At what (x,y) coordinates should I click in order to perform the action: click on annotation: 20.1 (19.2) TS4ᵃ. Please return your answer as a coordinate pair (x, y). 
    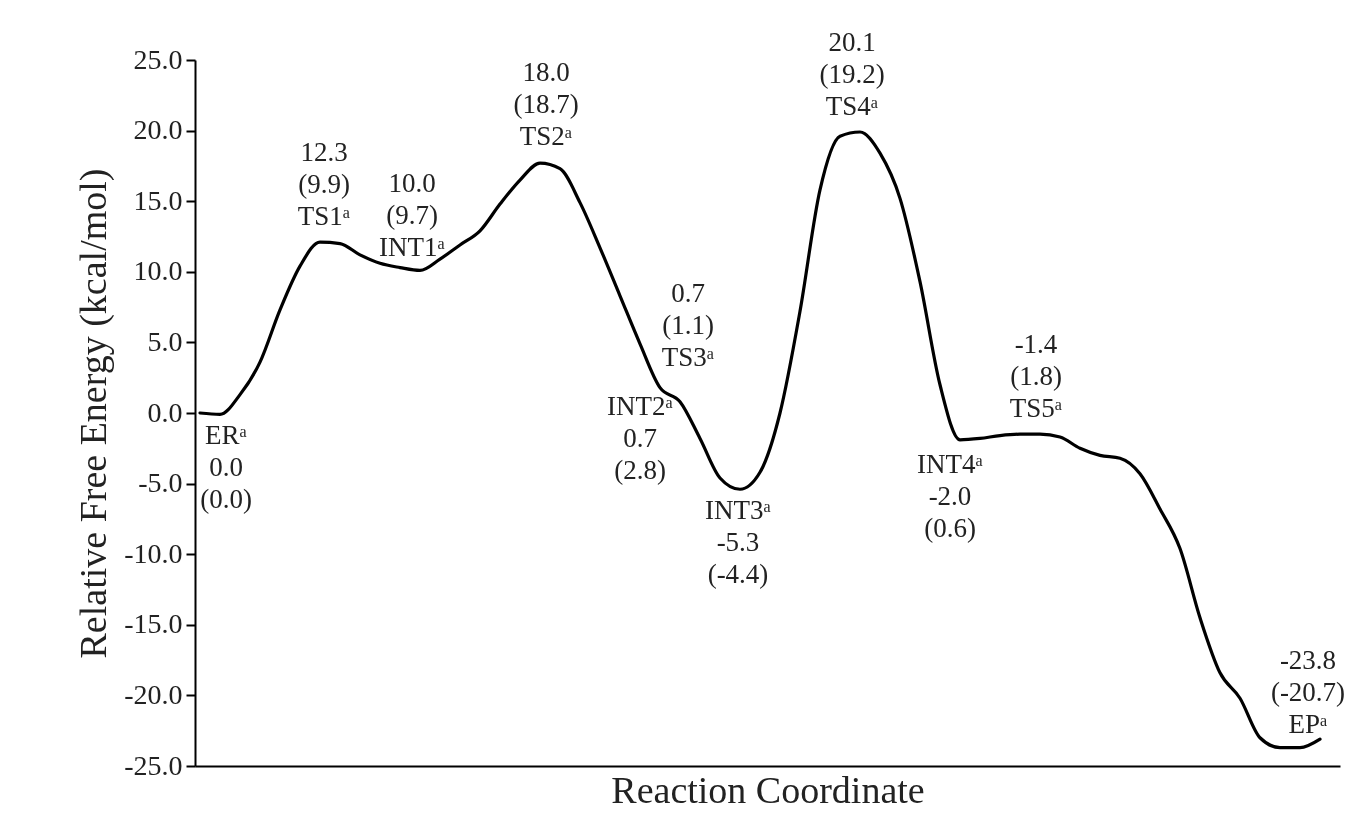
    Looking at the image, I should click on (852, 74).